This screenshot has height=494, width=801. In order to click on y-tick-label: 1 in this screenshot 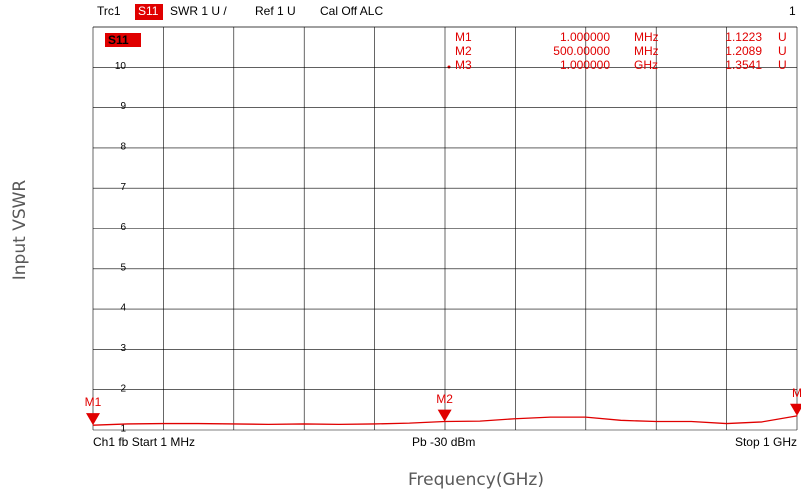, I will do `click(123, 429)`.